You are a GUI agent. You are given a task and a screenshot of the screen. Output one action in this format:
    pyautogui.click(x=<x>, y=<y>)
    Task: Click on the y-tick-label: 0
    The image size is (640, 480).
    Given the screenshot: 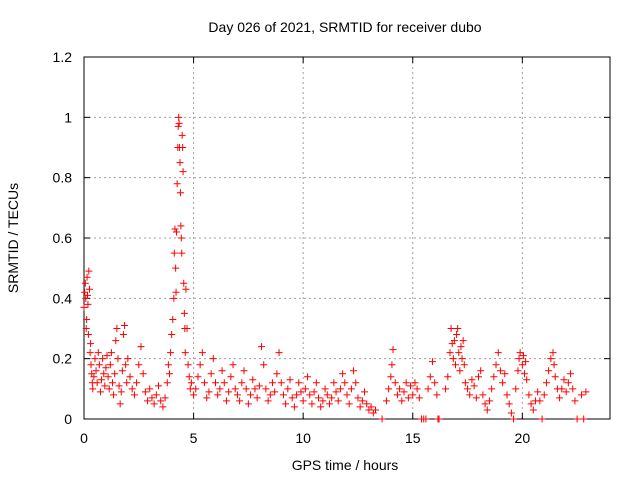 What is the action you would take?
    pyautogui.click(x=68, y=419)
    